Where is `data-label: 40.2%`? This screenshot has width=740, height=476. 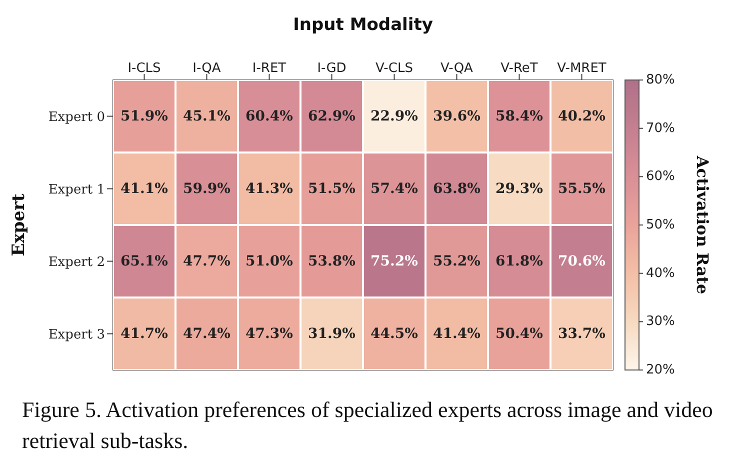 data-label: 40.2% is located at coordinates (582, 116).